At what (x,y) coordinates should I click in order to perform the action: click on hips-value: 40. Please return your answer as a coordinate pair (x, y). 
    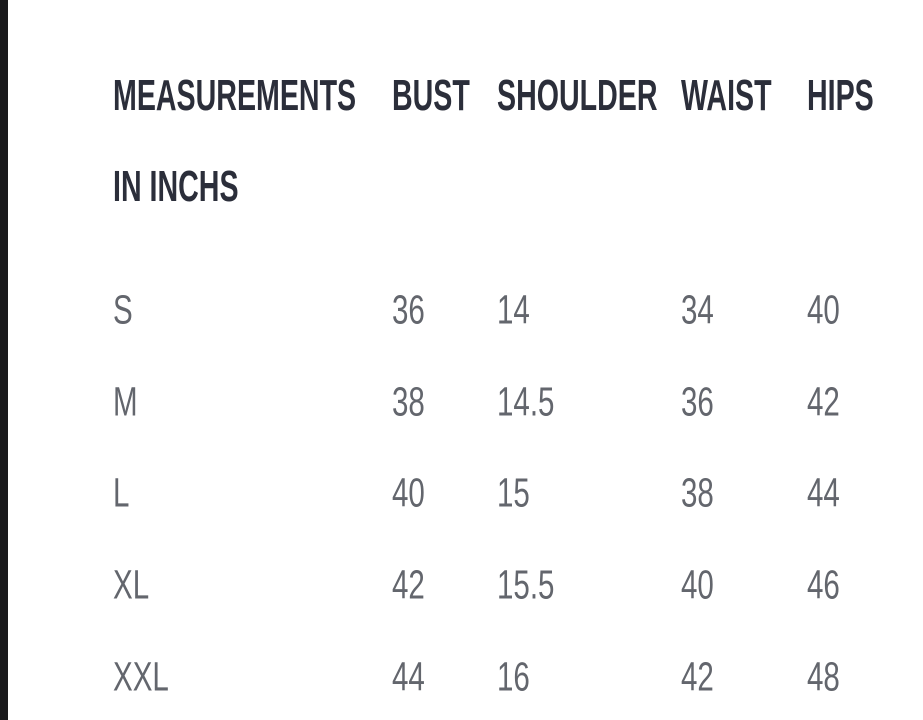
    Looking at the image, I should click on (823, 309).